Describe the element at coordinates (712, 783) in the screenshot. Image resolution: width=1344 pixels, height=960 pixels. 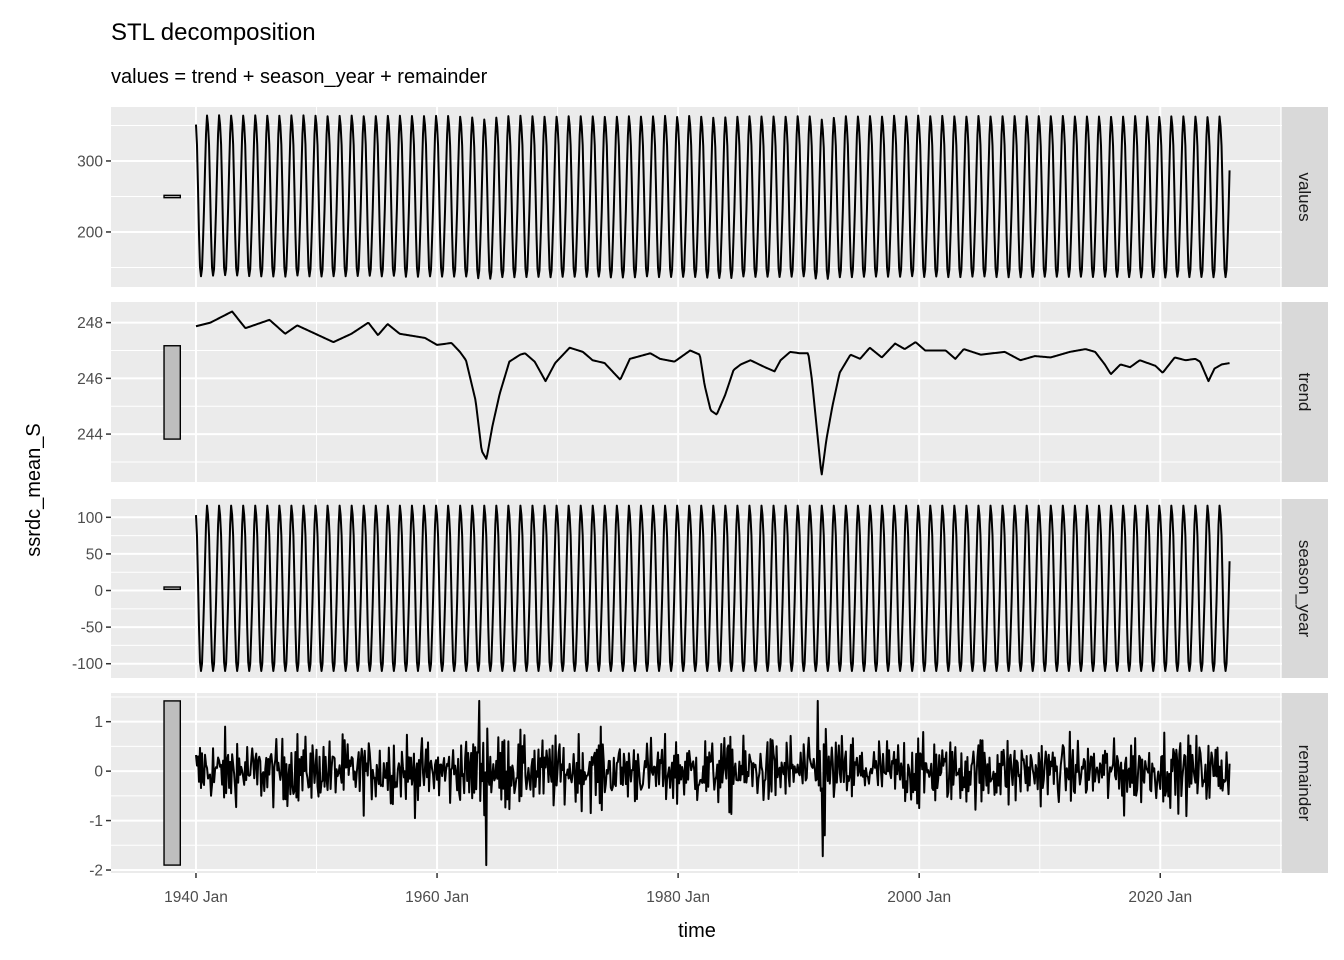
I see `series-line-remainder` at that location.